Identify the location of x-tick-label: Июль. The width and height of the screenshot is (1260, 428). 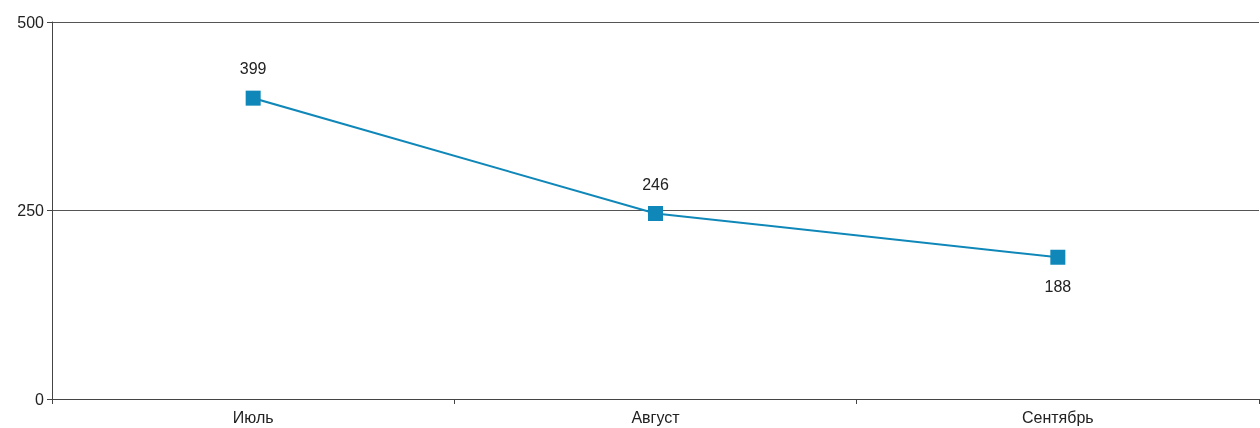
(253, 417).